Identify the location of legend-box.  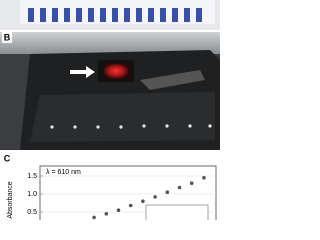
(177, 212).